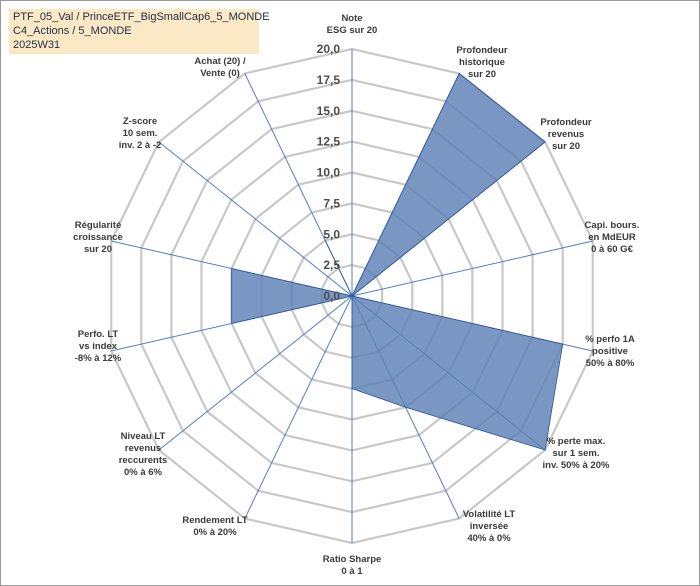 The image size is (700, 586). I want to click on title-line-3: 2025W31, so click(37, 45).